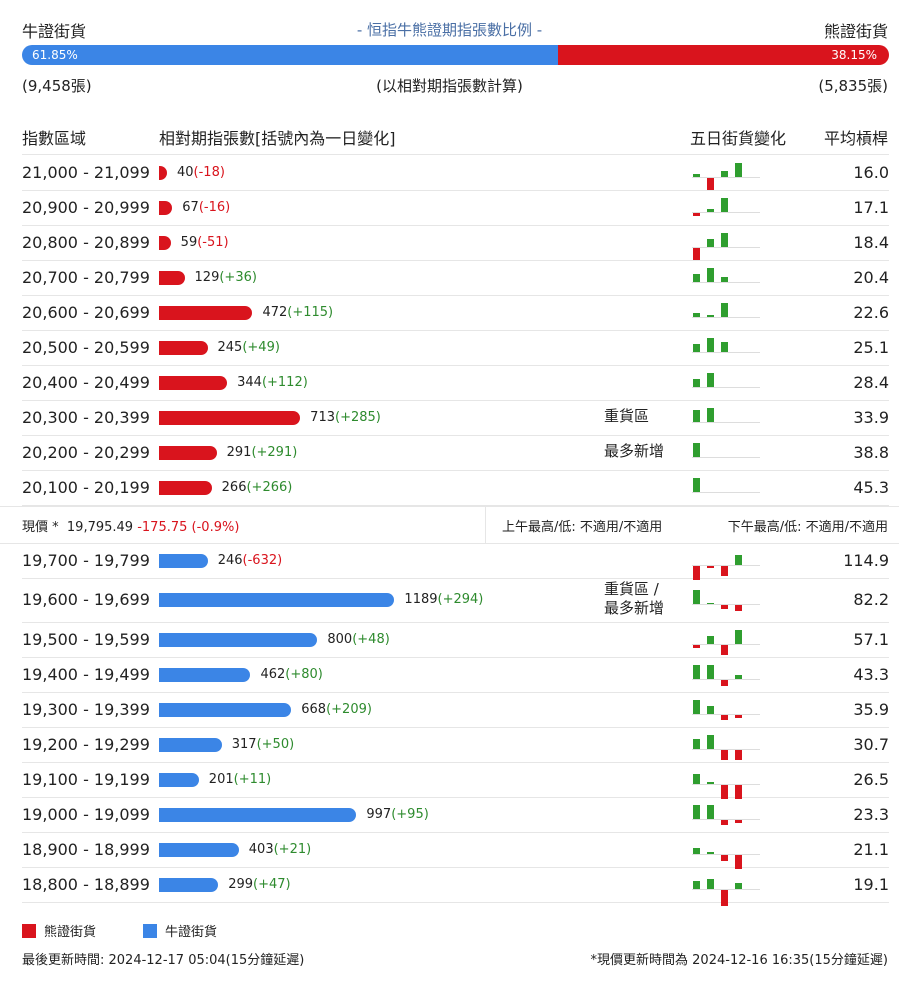  What do you see at coordinates (871, 884) in the screenshot?
I see `avg-leverage: 19.1` at bounding box center [871, 884].